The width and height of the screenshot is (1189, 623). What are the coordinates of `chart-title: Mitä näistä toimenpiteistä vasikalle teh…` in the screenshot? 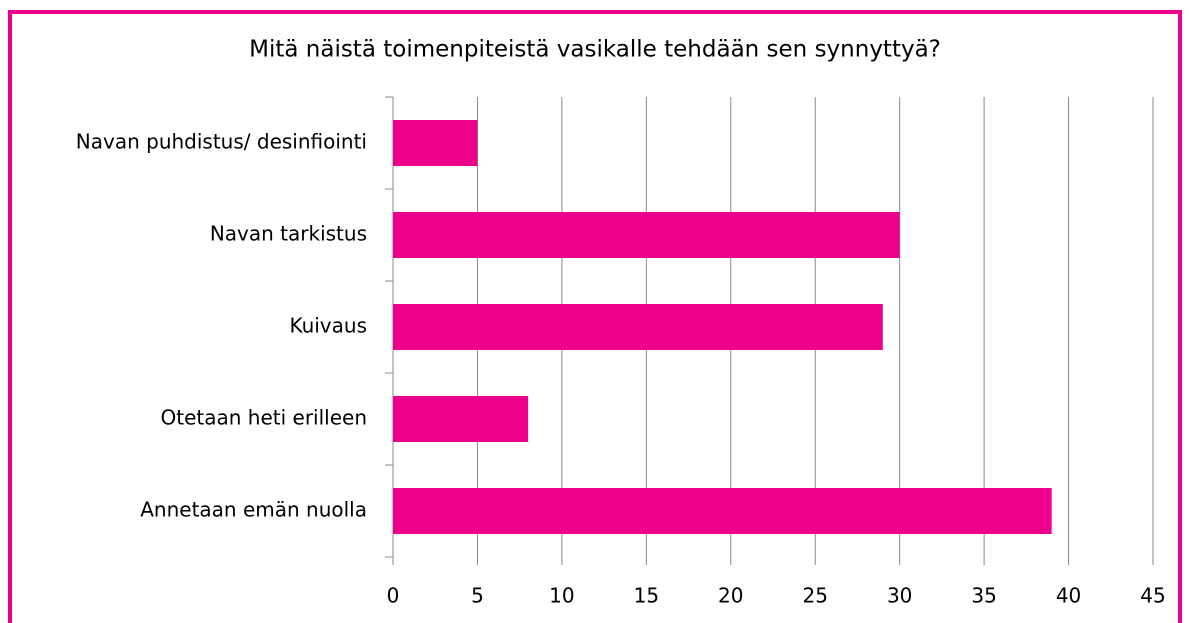 It's located at (595, 50).